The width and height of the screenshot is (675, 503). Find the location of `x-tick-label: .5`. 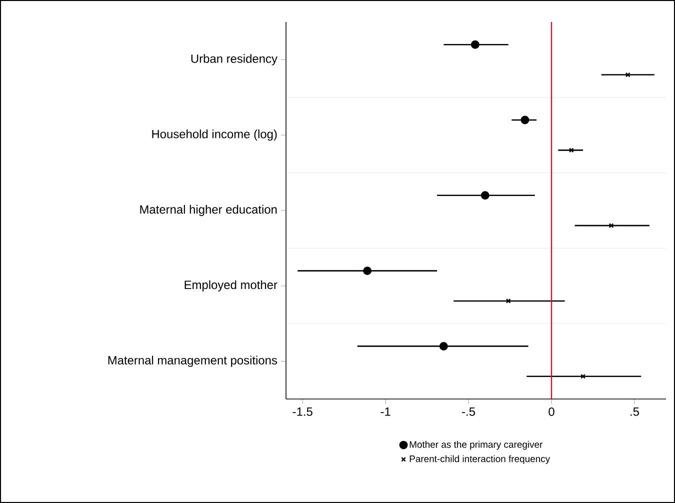

x-tick-label: .5 is located at coordinates (634, 412).